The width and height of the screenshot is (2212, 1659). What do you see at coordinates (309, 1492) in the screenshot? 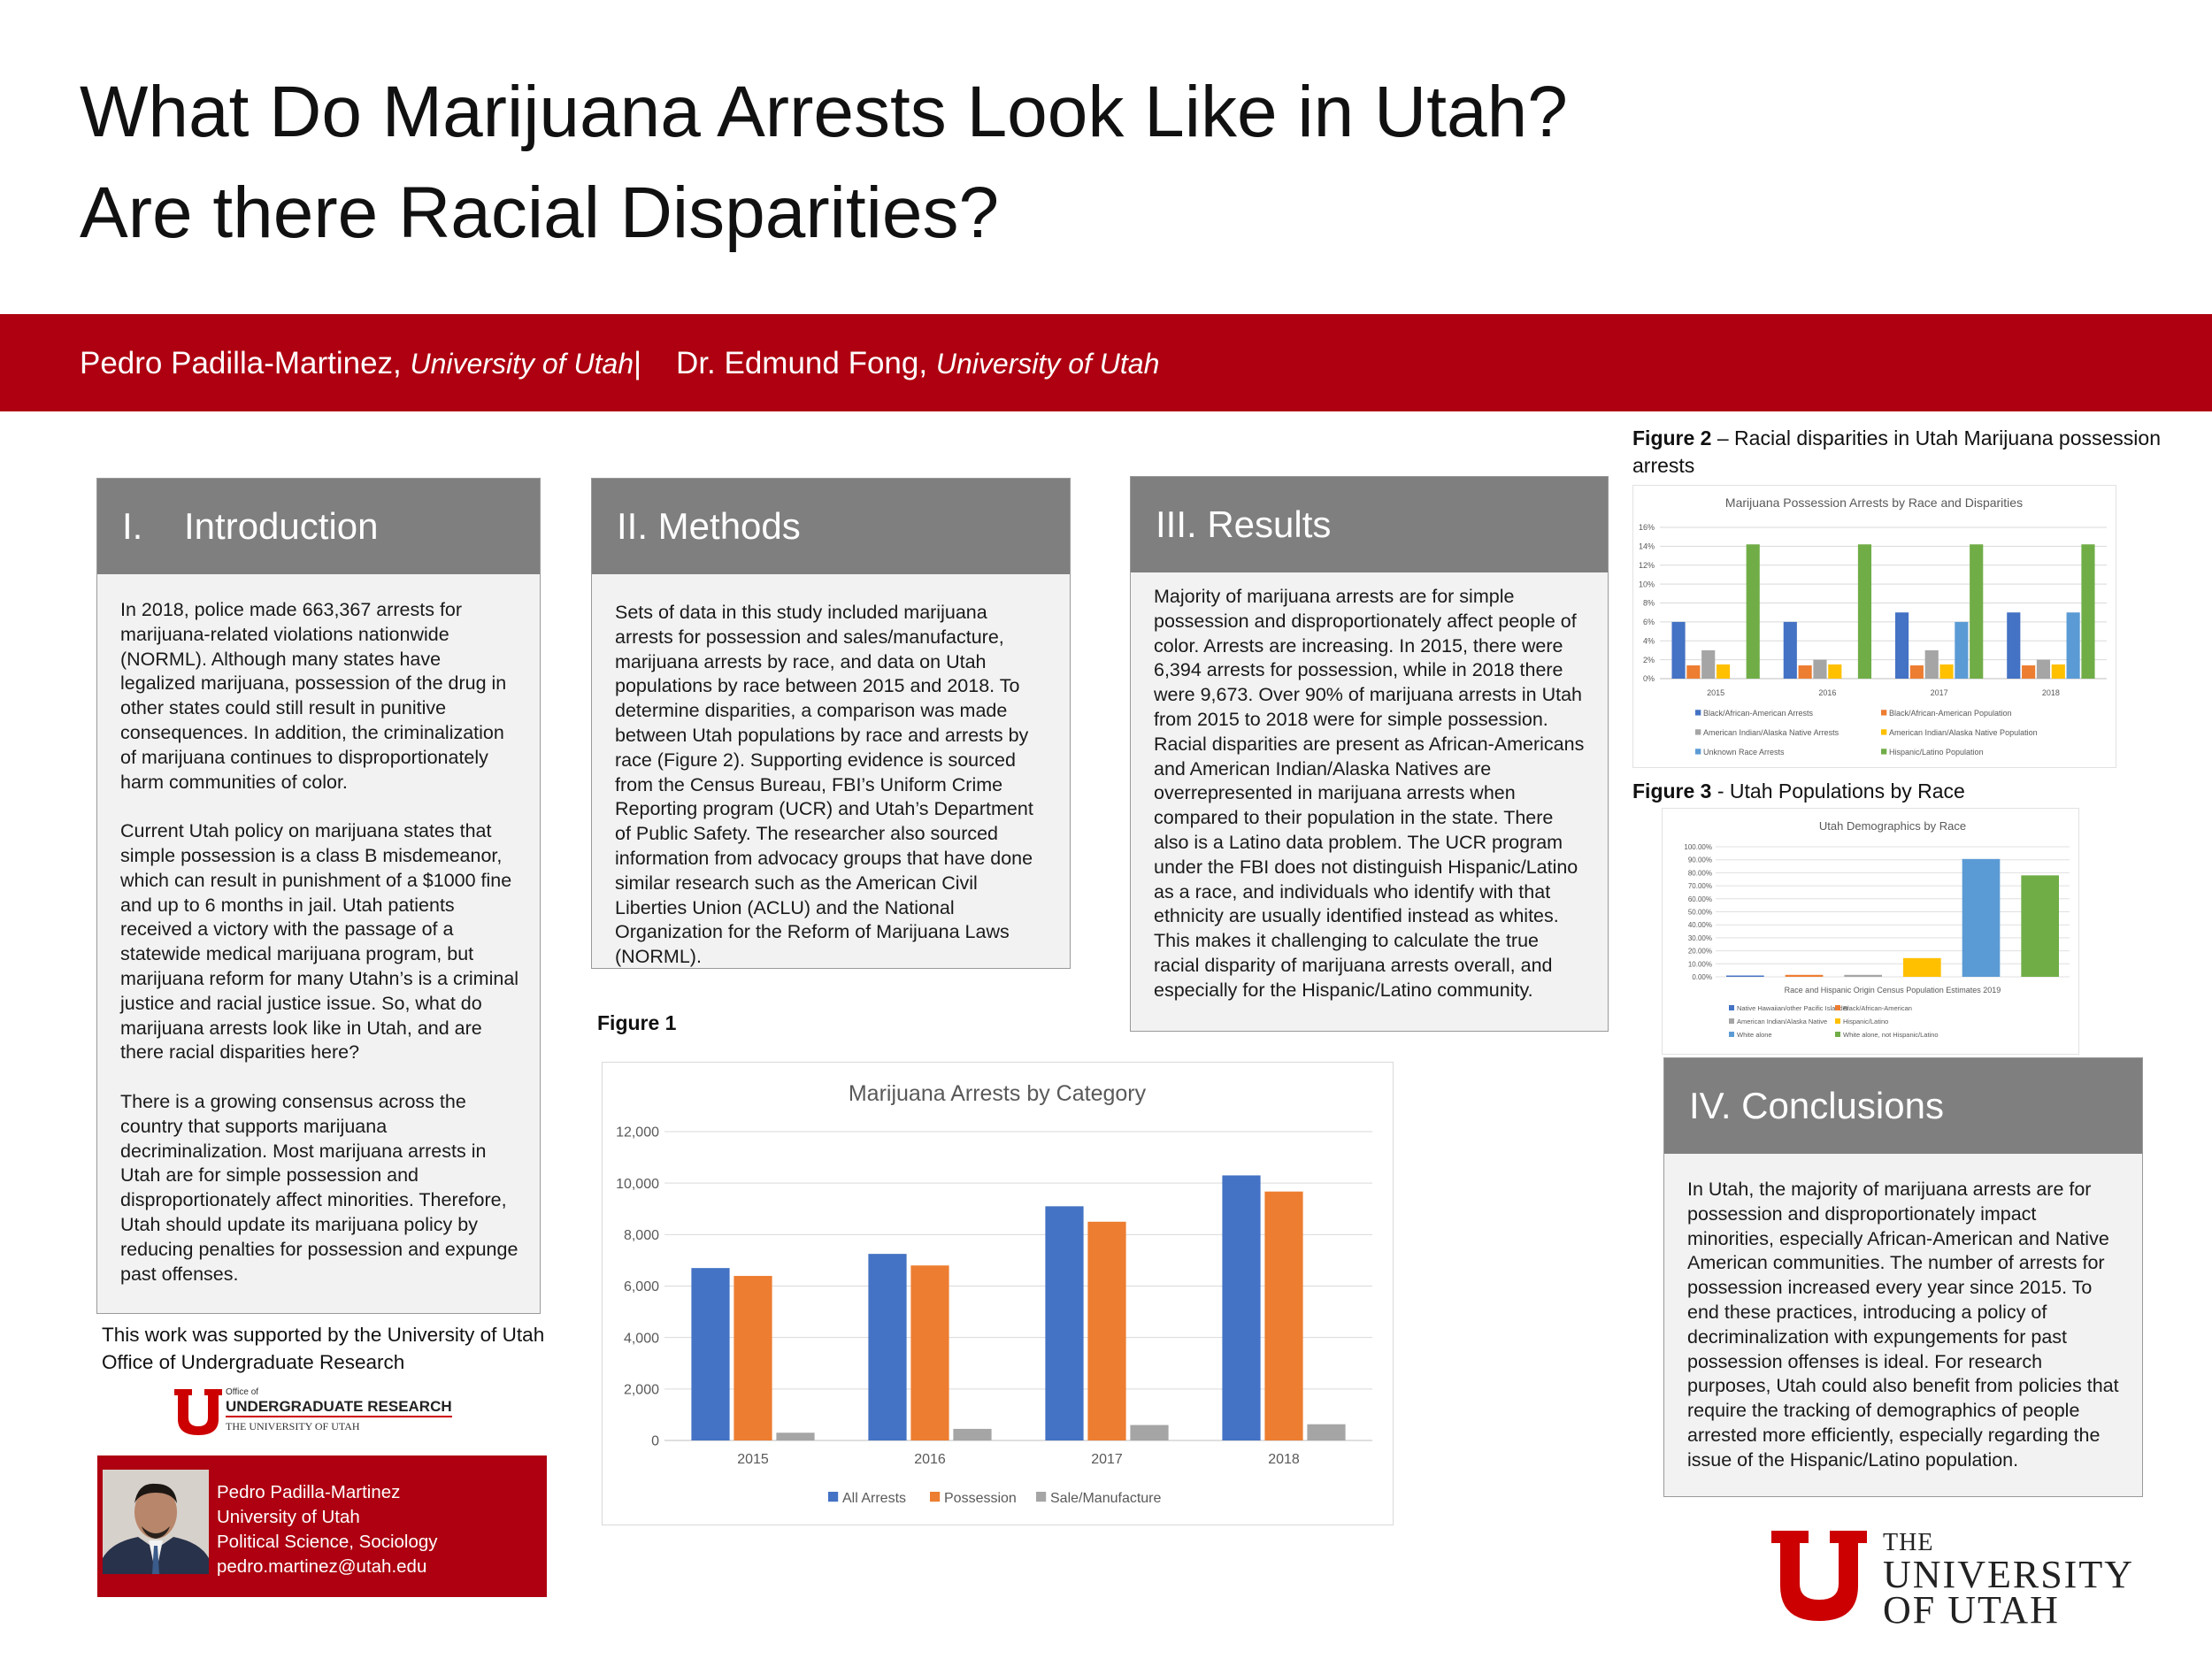
I see `contact-name: Pedro Padilla-Martinez` at bounding box center [309, 1492].